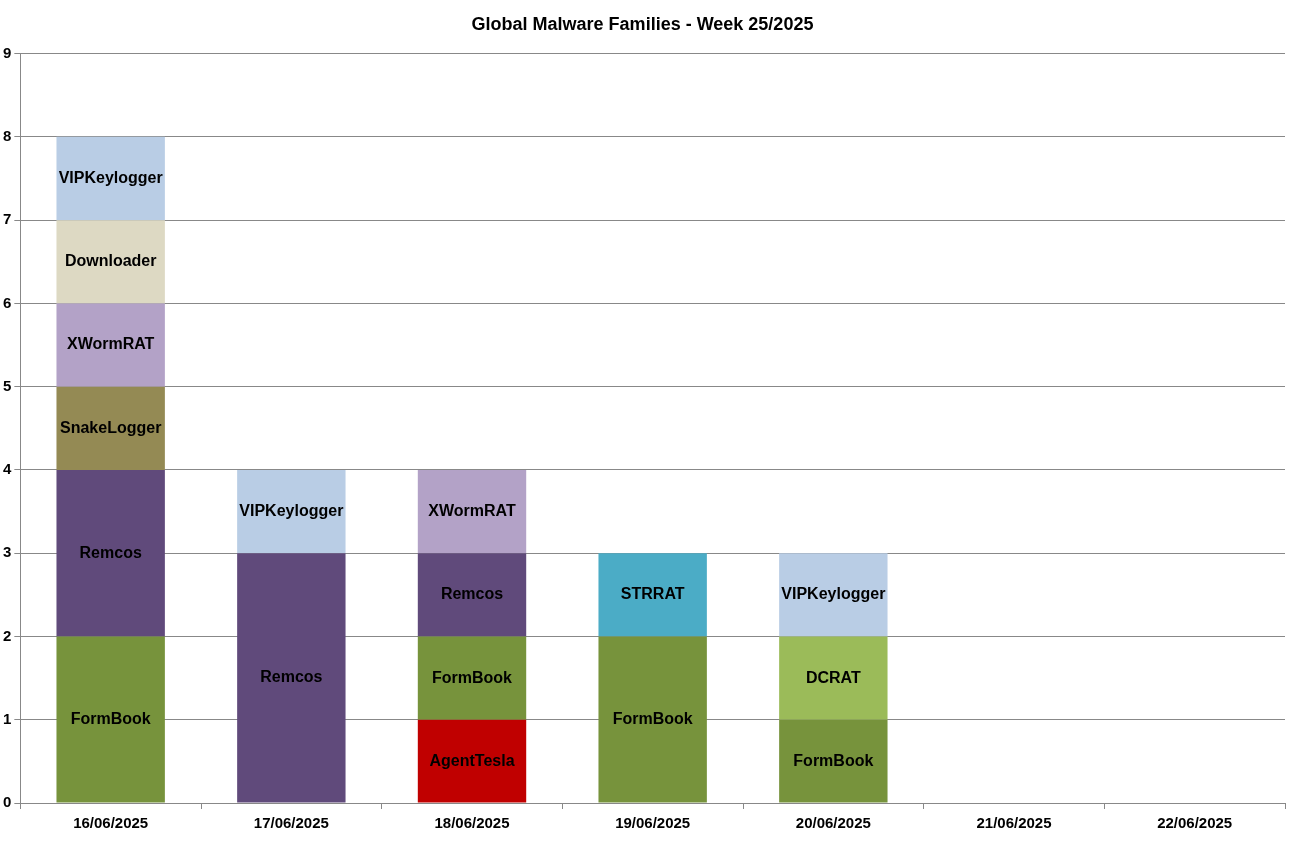  I want to click on x-tick-label: 16/06/2025, so click(111, 823).